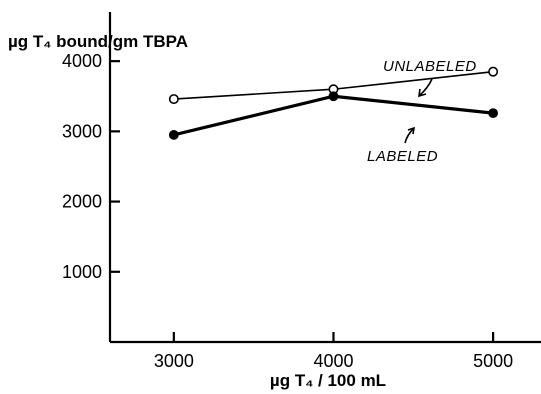  I want to click on unlabeled-pointer-arrow, so click(425, 87).